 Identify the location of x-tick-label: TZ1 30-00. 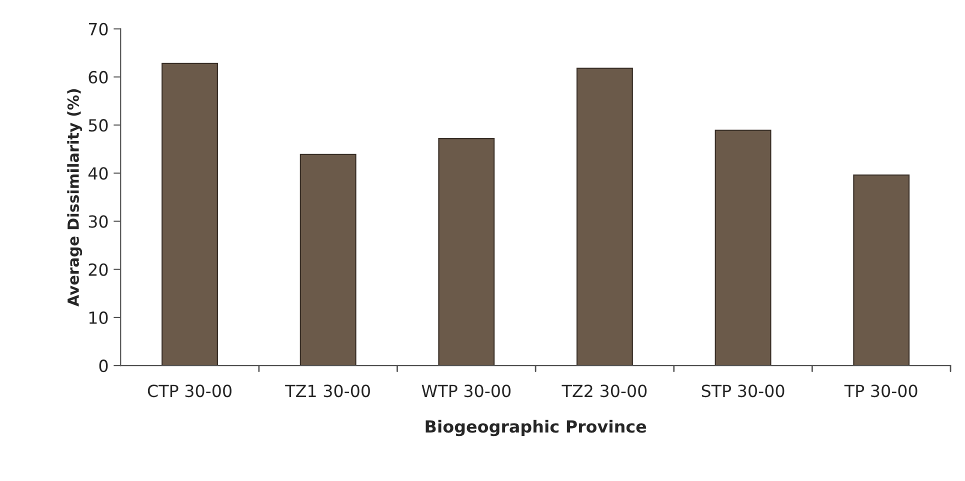
(327, 391).